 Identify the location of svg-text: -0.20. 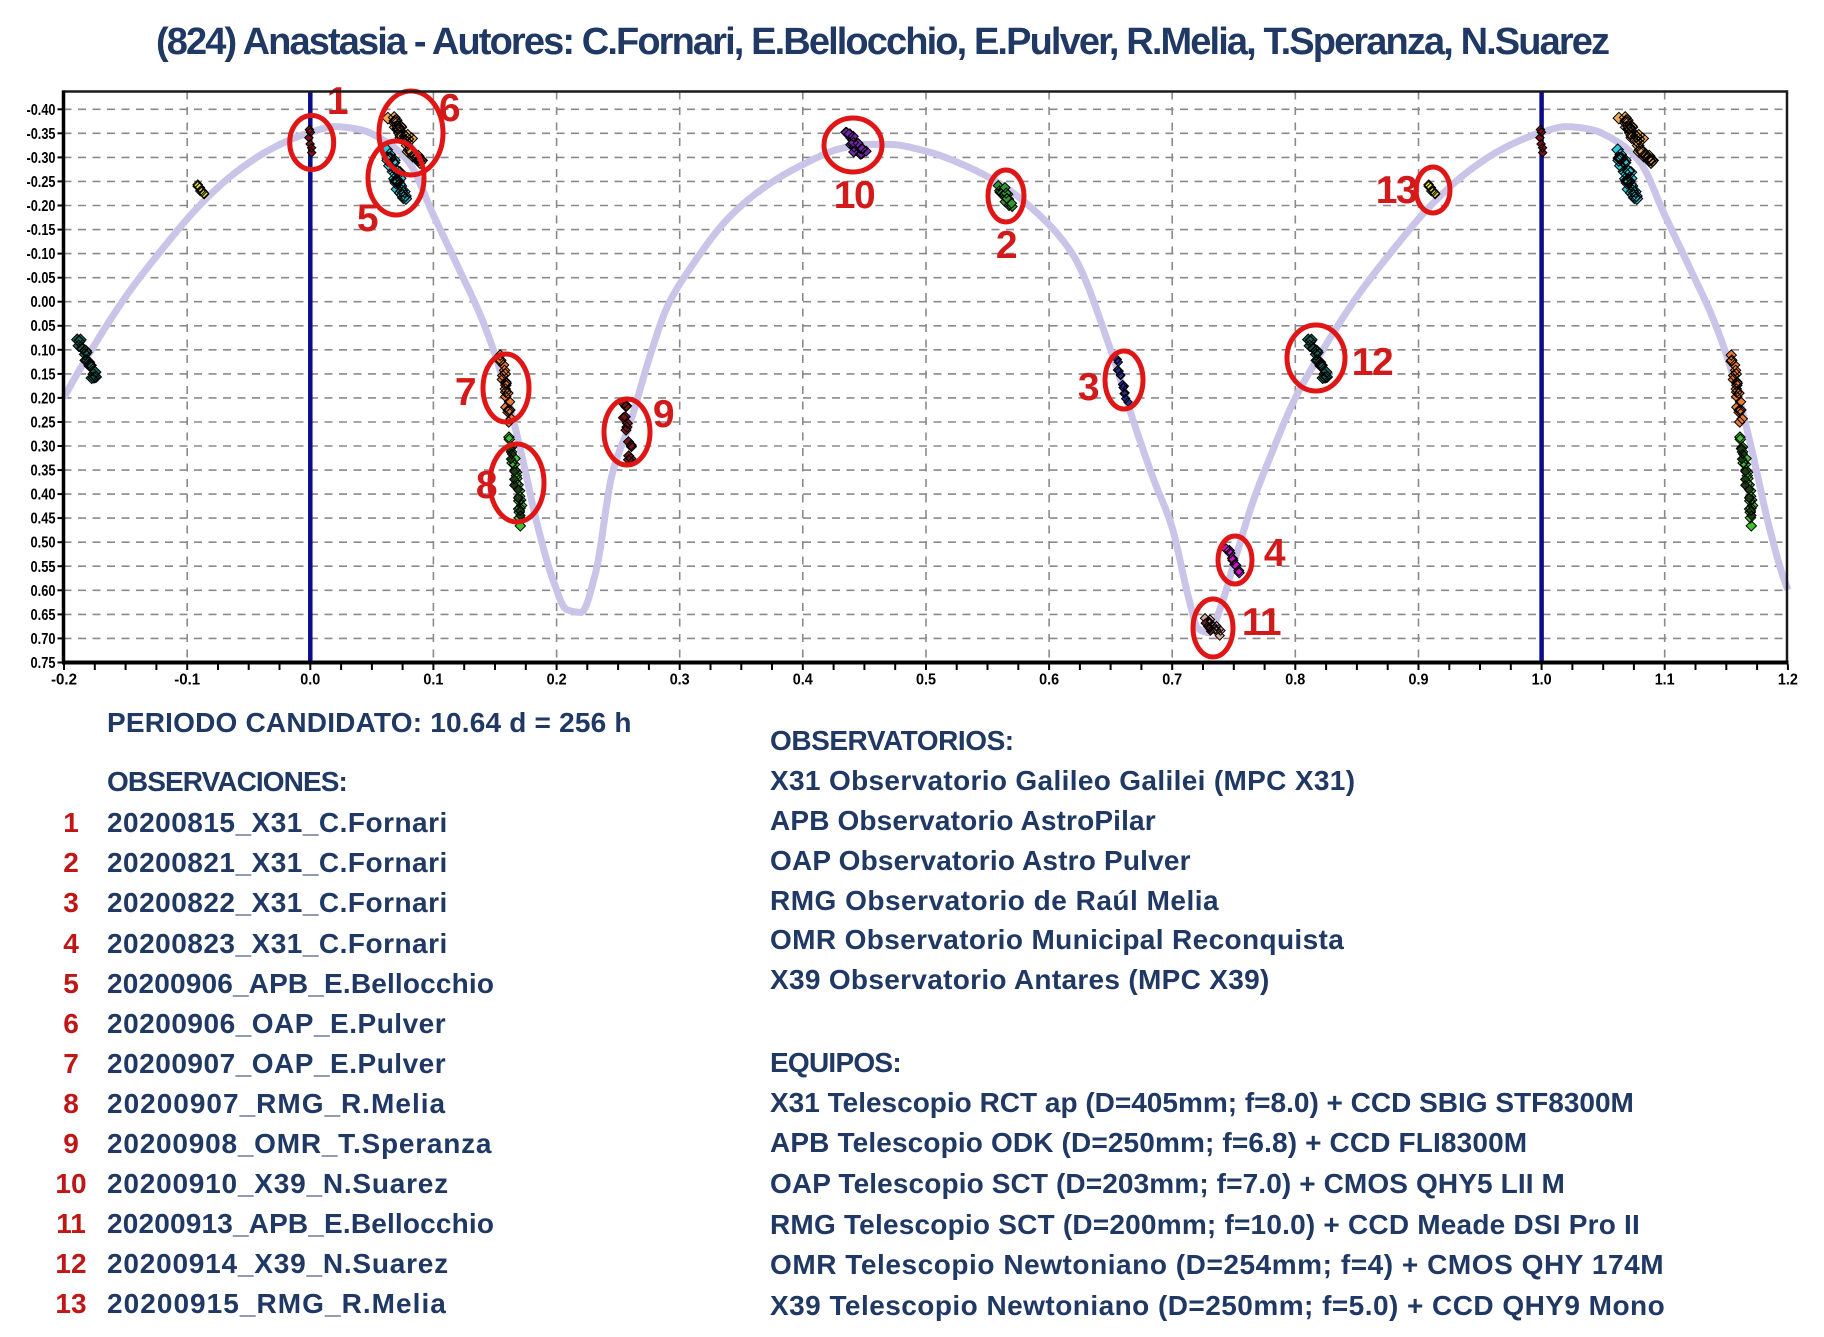
(41, 206).